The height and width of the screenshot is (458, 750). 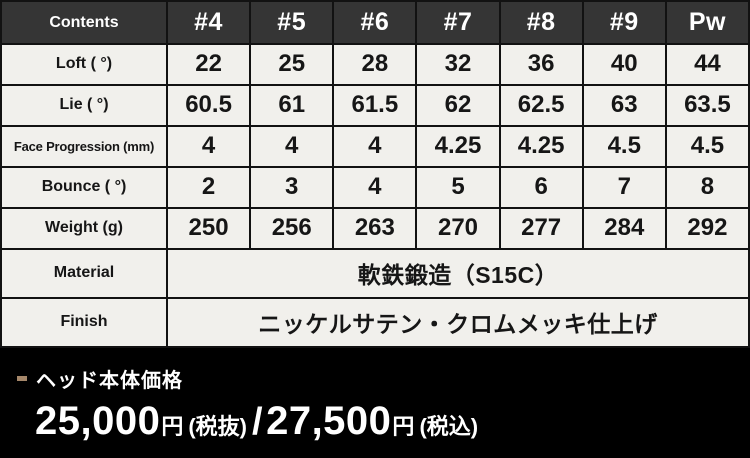 What do you see at coordinates (707, 228) in the screenshot?
I see `spec-cell: 292` at bounding box center [707, 228].